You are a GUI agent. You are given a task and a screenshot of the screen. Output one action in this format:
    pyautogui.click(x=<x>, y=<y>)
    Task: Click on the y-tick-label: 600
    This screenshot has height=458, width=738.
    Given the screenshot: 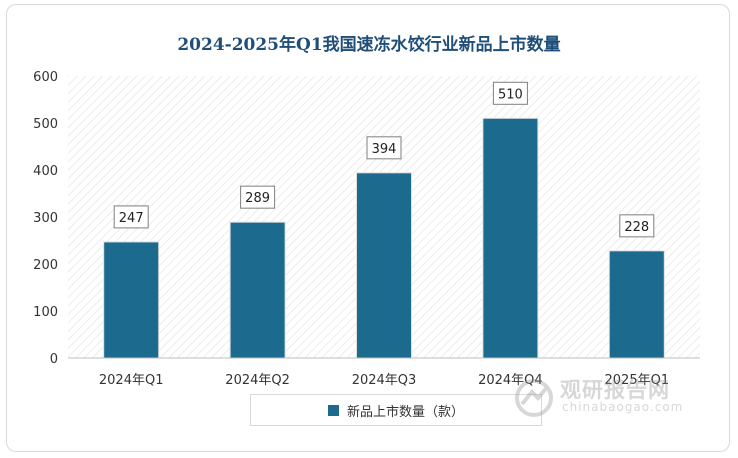 What is the action you would take?
    pyautogui.click(x=45, y=77)
    